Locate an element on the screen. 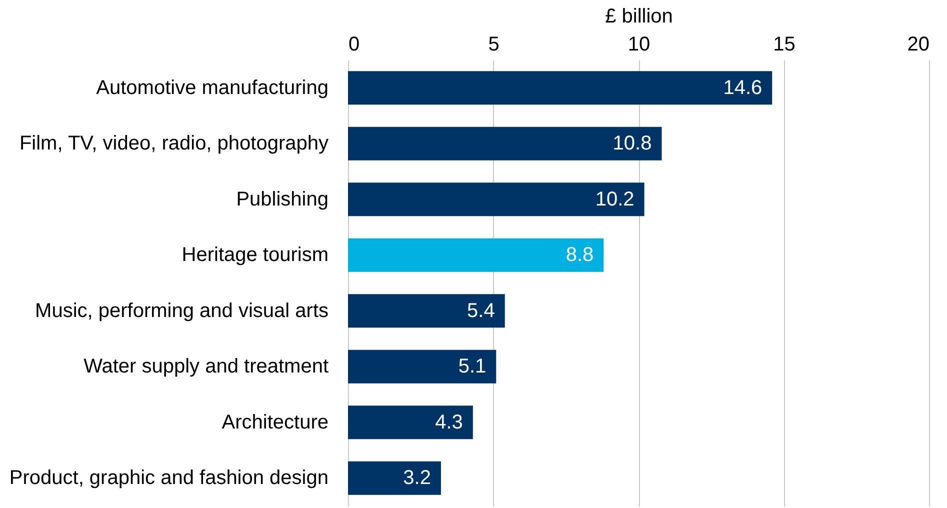  data-label: 14.6 is located at coordinates (742, 87).